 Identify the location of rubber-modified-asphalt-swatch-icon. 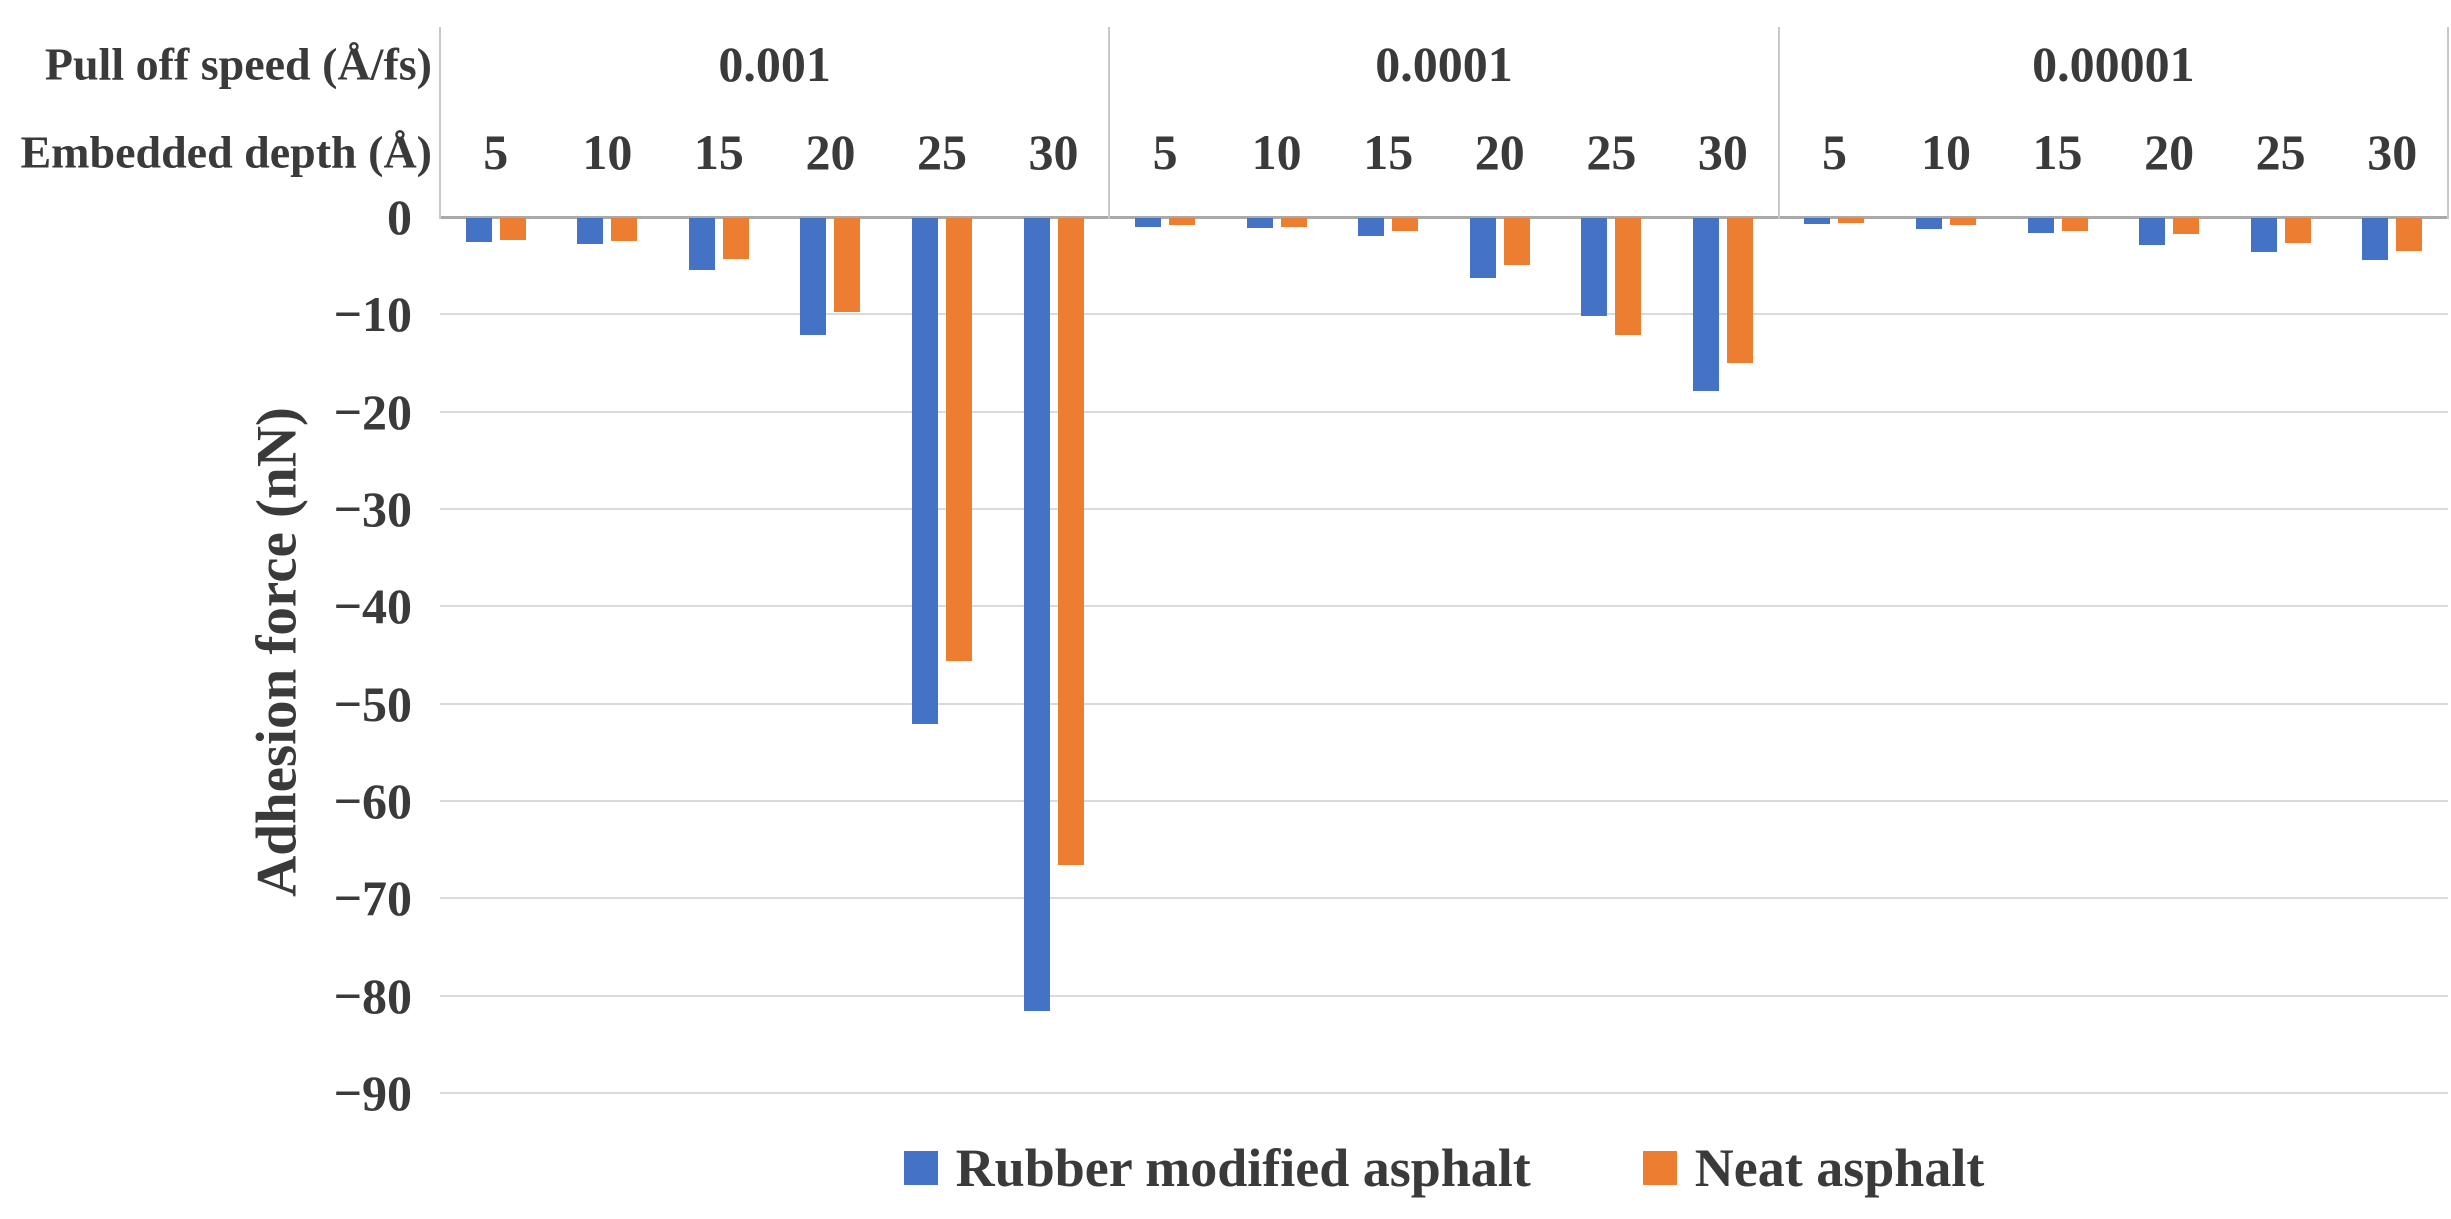
(920, 1168).